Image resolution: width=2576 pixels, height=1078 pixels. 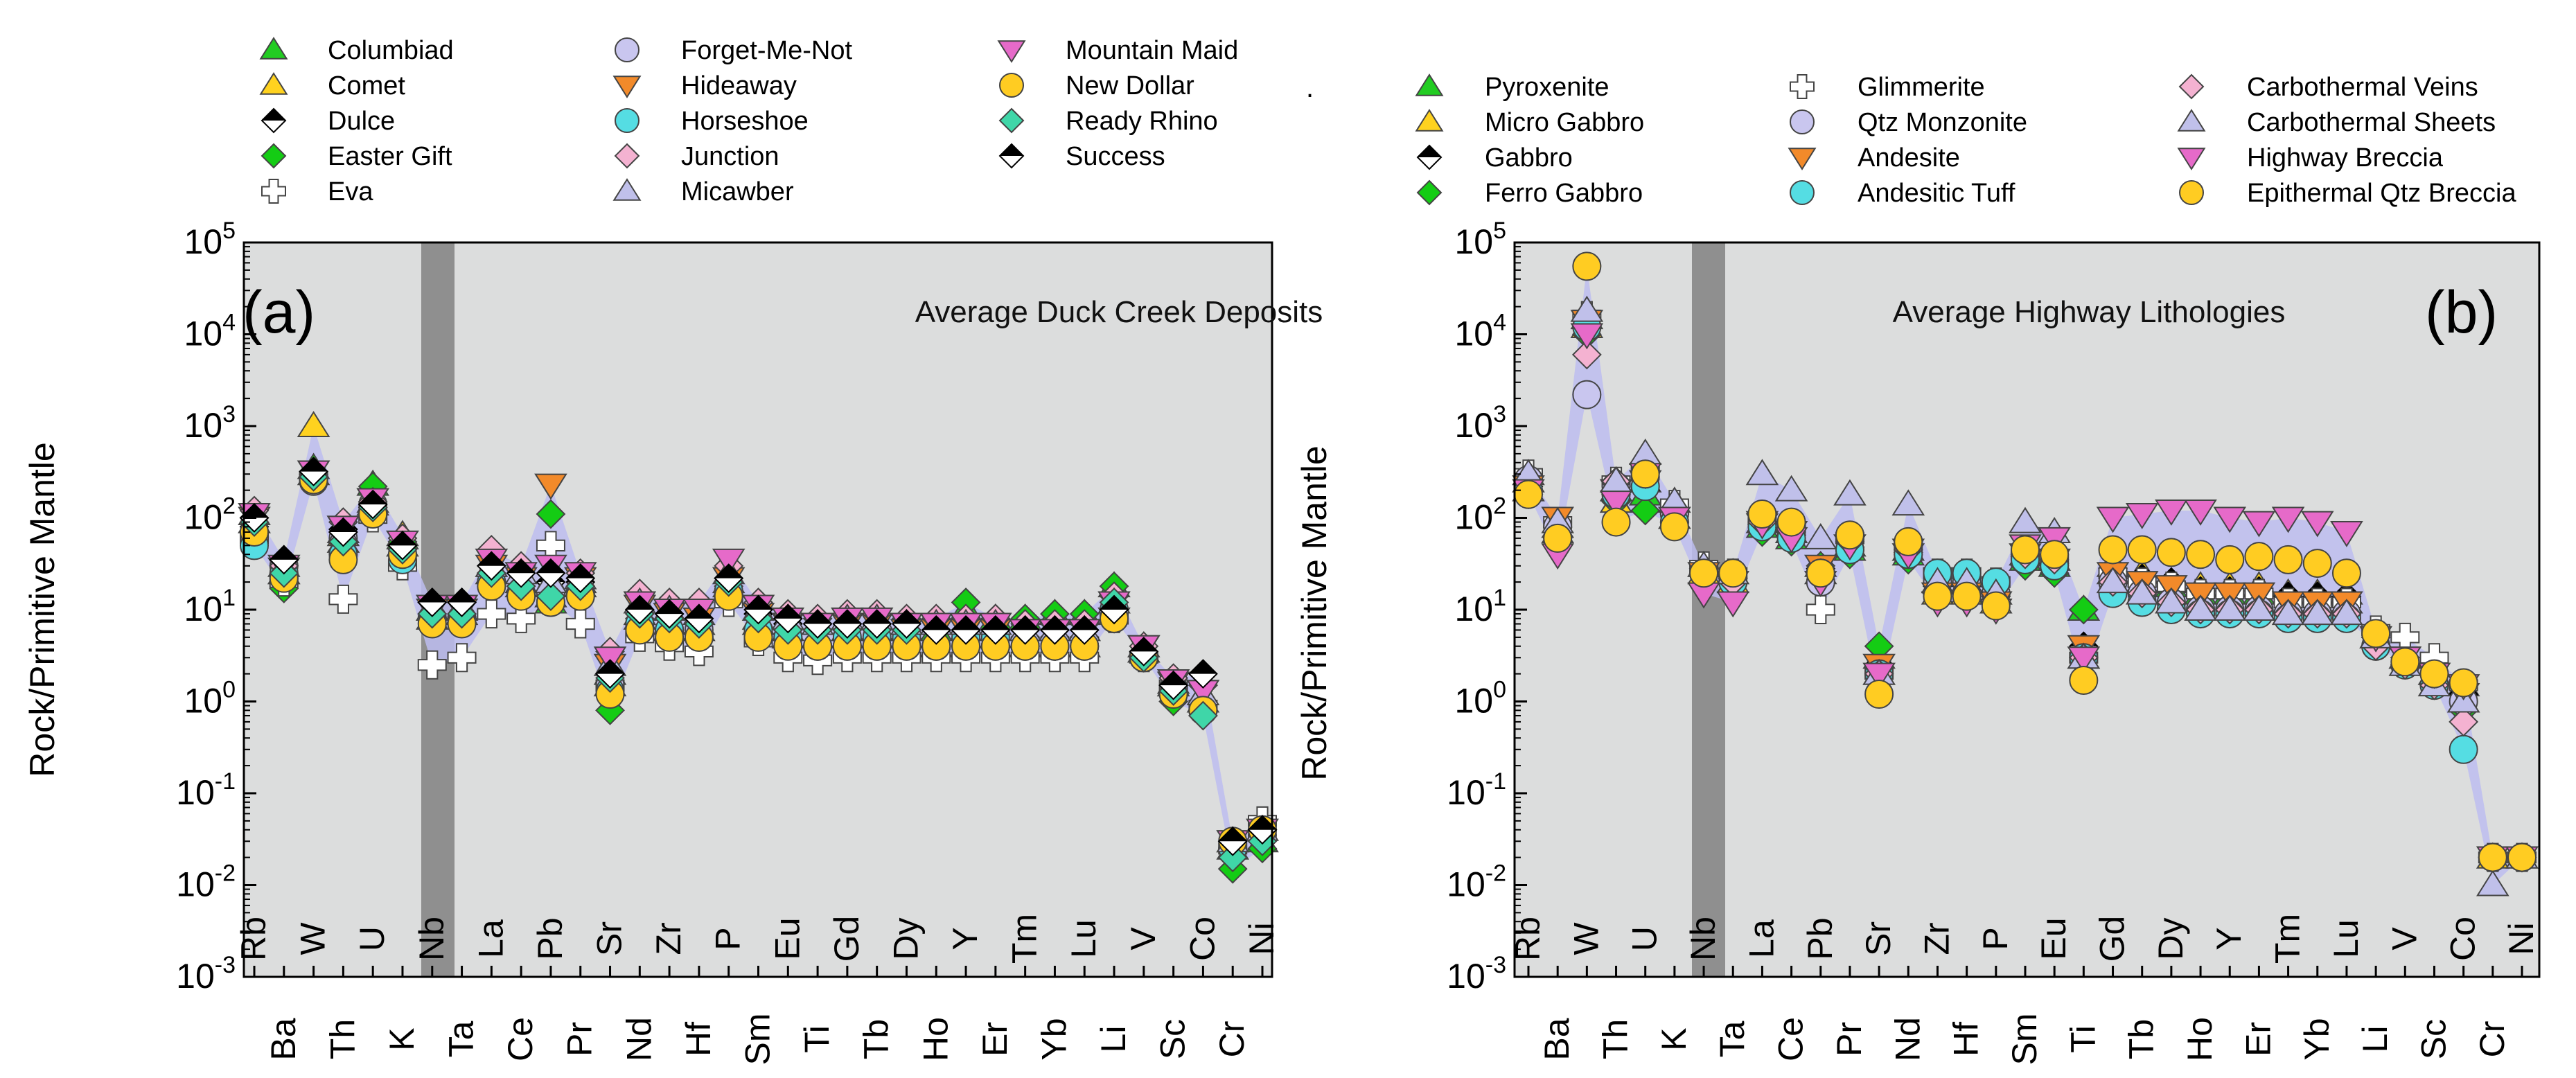 I want to click on x-tick-label-sc: Sc, so click(x=1173, y=1039).